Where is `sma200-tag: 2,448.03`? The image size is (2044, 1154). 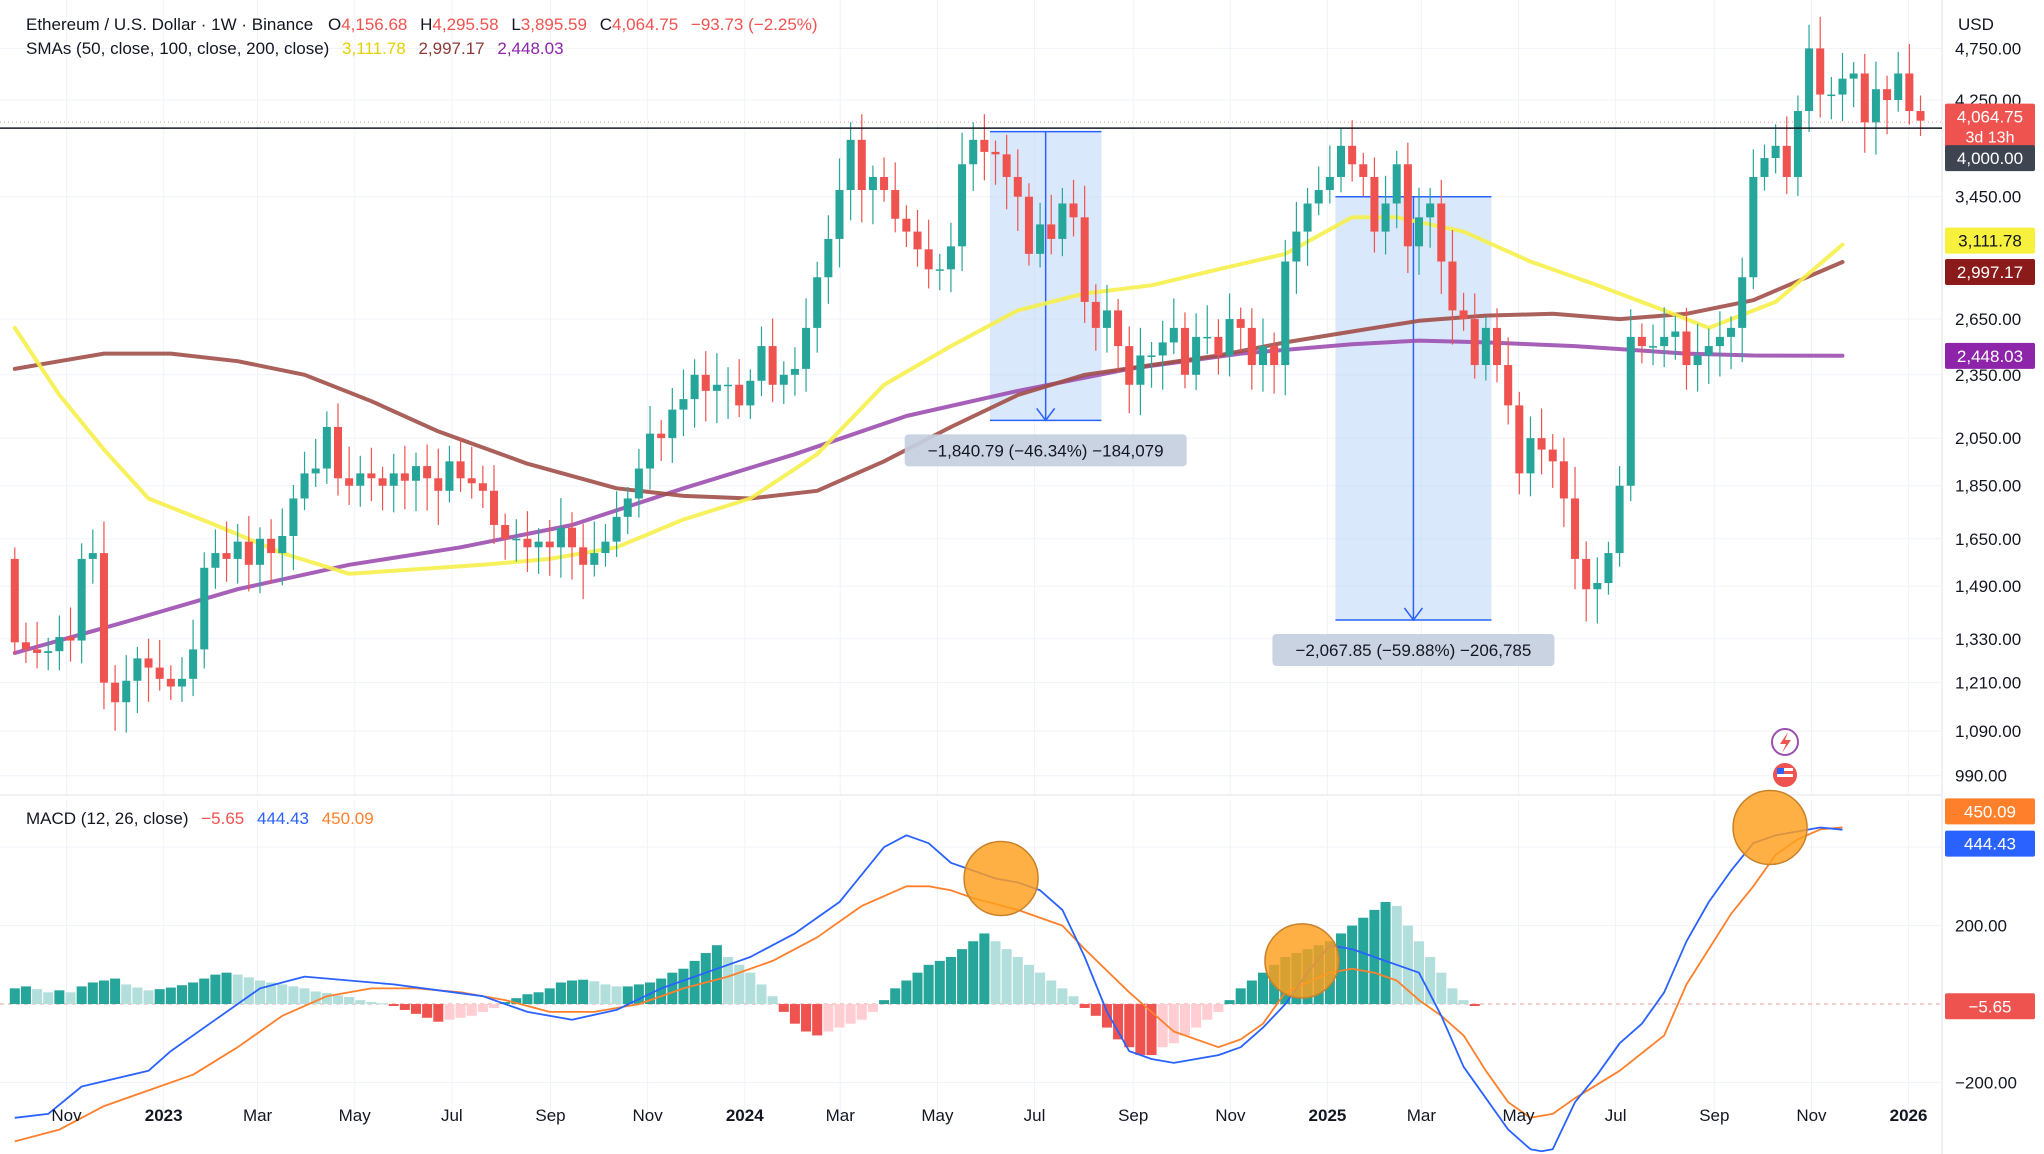
sma200-tag: 2,448.03 is located at coordinates (1990, 355).